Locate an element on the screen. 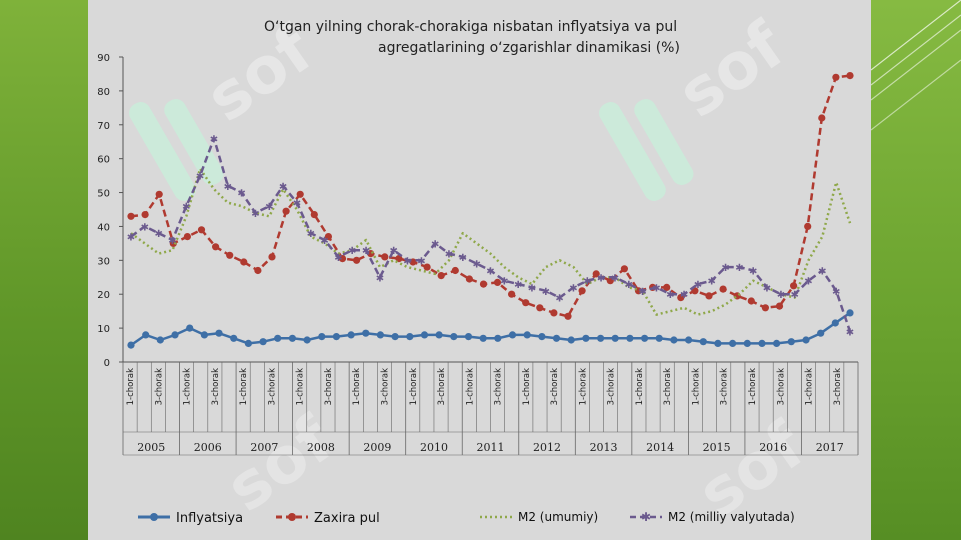 Image resolution: width=961 pixels, height=540 pixels. legend-star-icon: ✱ is located at coordinates (646, 517).